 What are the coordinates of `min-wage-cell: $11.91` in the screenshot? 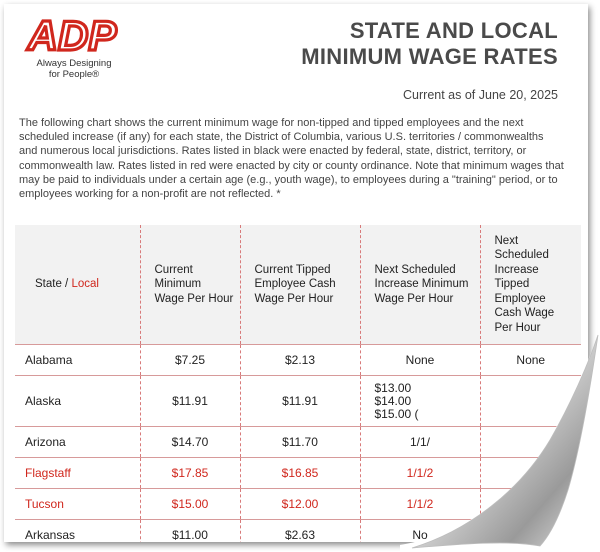 It's located at (190, 401).